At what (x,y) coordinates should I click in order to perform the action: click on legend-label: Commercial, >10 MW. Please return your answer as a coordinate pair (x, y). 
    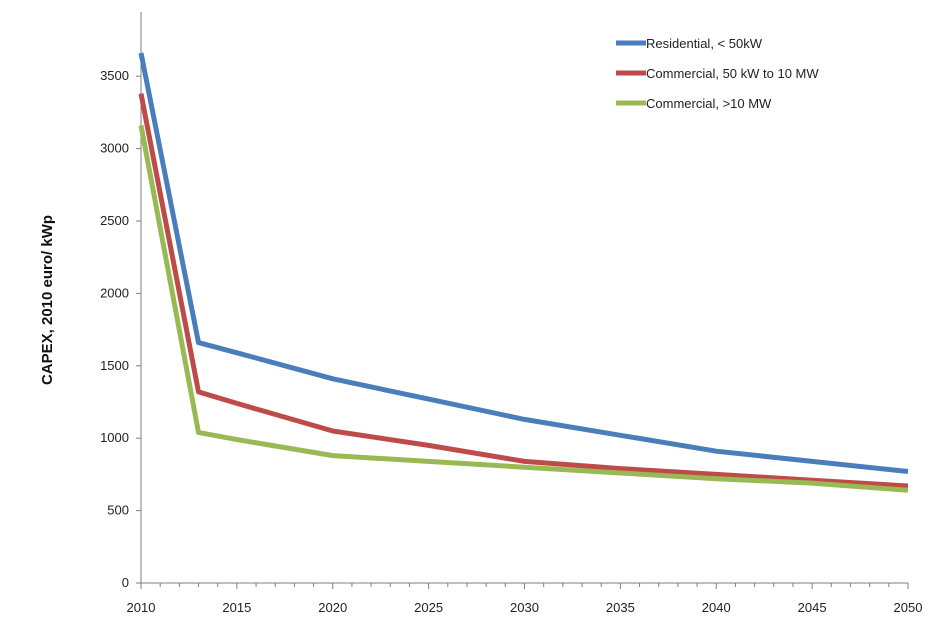
    Looking at the image, I should click on (709, 103).